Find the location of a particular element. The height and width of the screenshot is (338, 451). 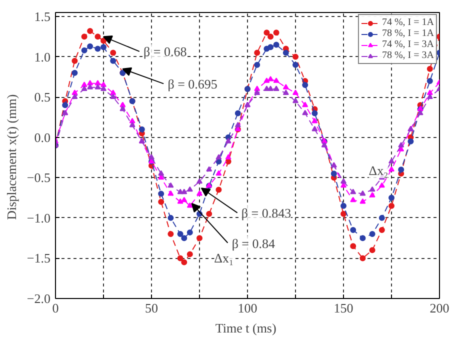

x-tick-label: 0 is located at coordinates (55, 308).